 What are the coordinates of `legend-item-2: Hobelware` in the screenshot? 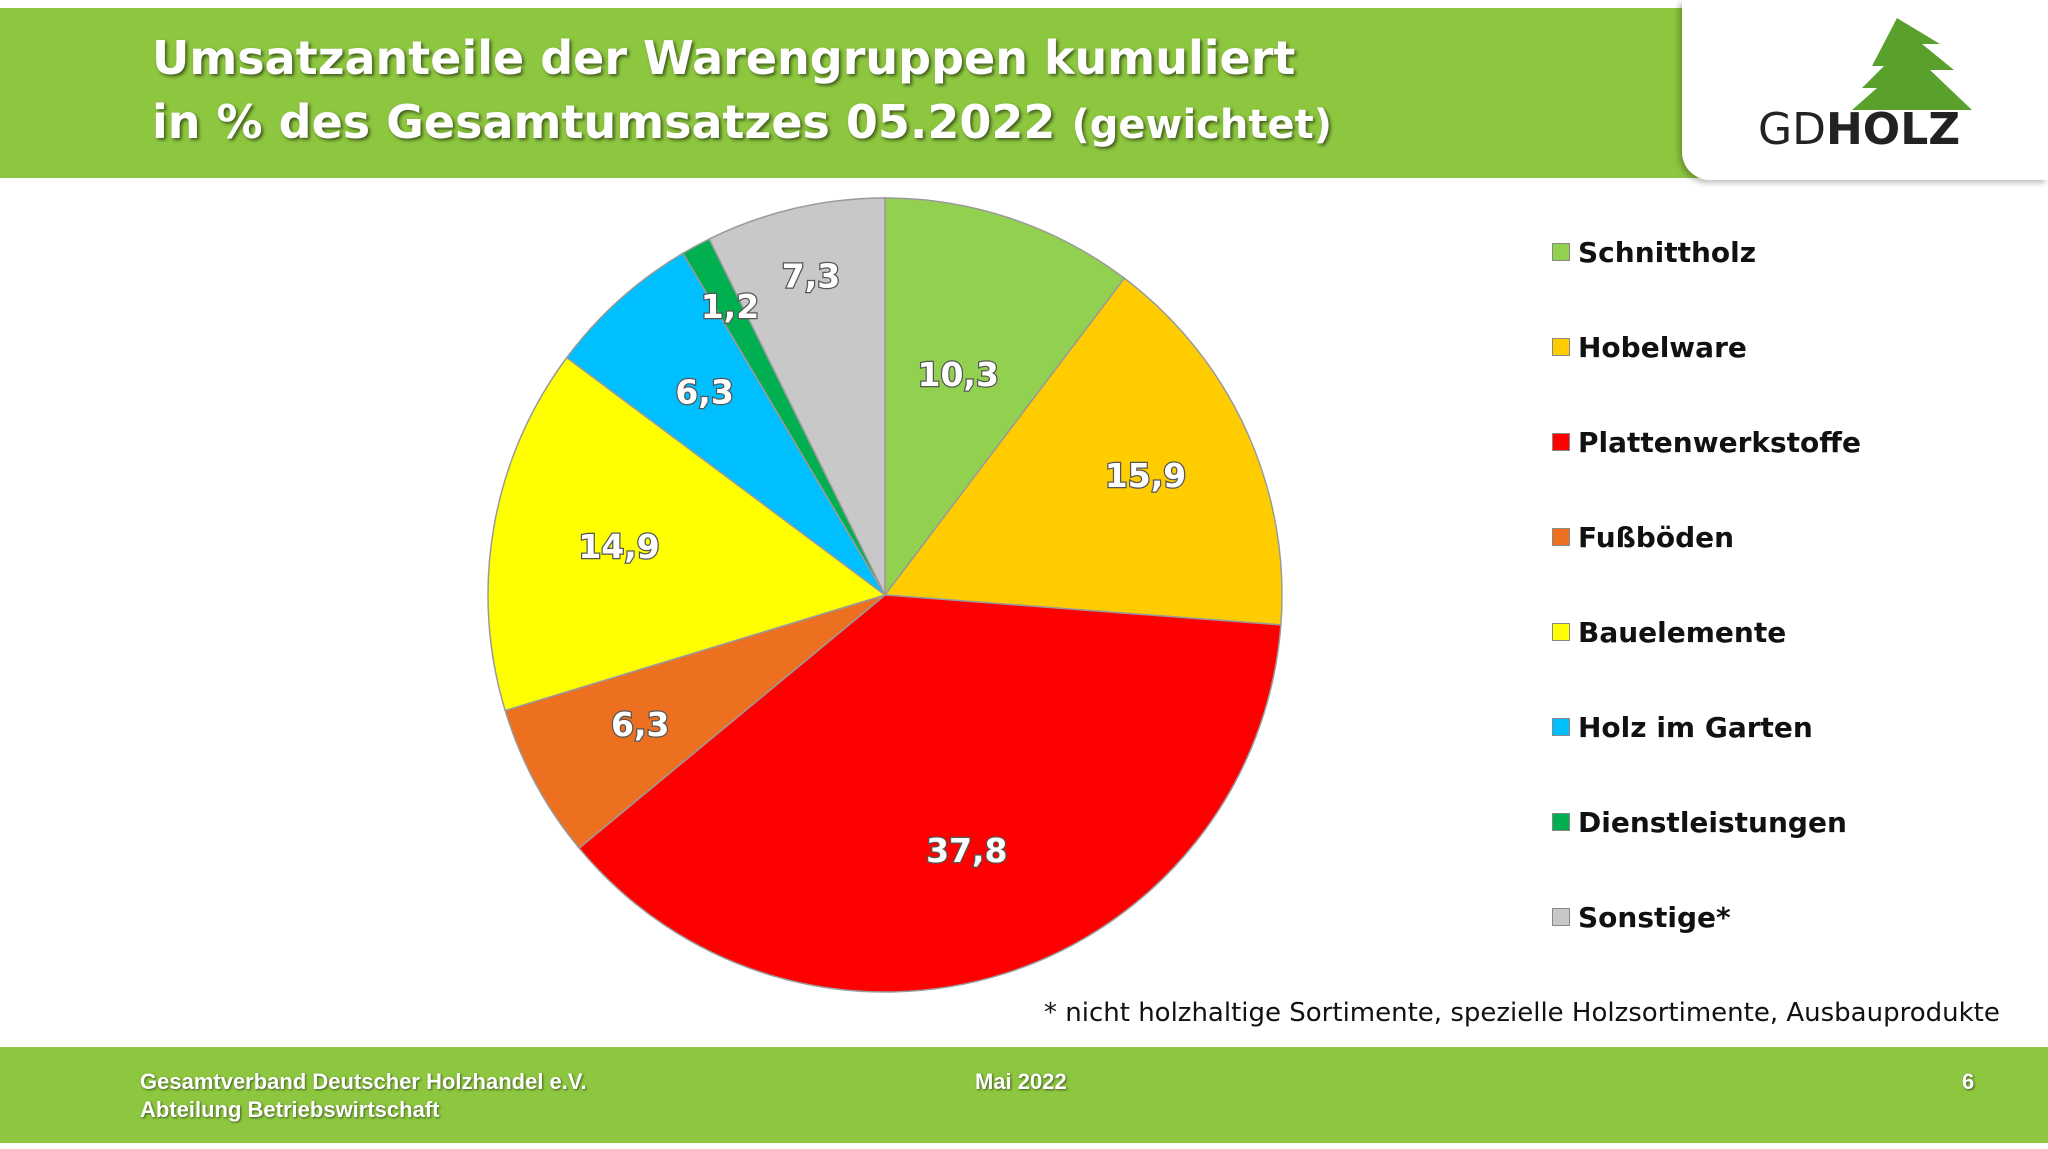 It's located at (1649, 347).